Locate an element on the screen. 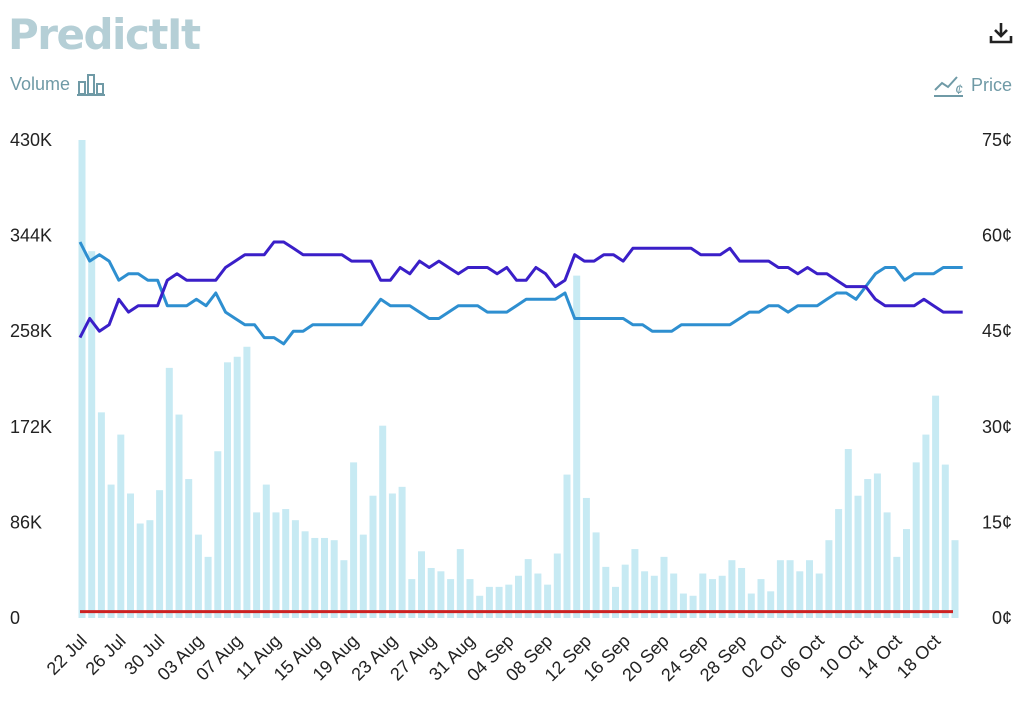 This screenshot has width=1024, height=718. y-left-tick-label: 430K is located at coordinates (31, 140).